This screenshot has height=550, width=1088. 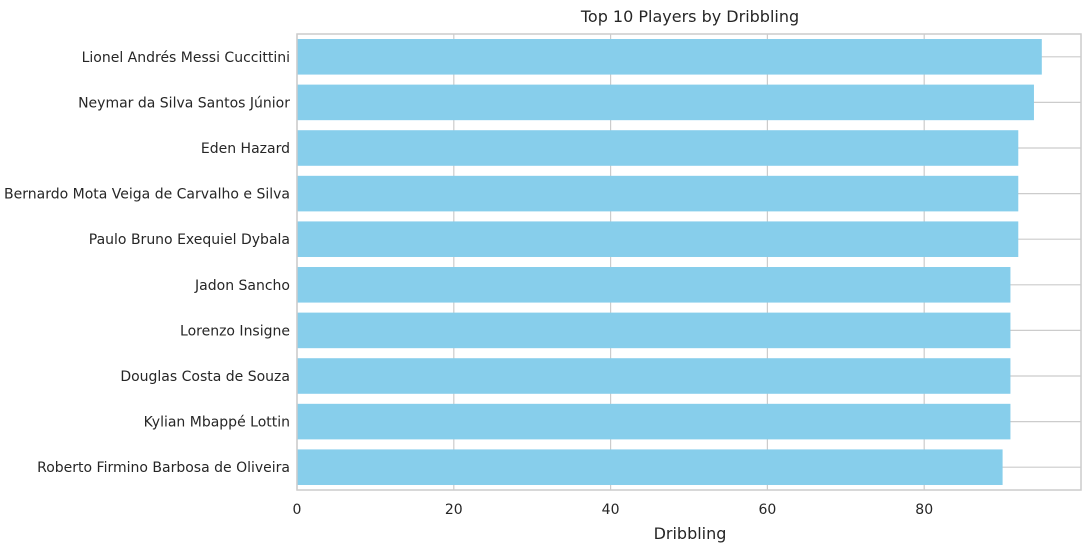 What do you see at coordinates (217, 423) in the screenshot?
I see `category-label: Kylian Mbappé Lottin` at bounding box center [217, 423].